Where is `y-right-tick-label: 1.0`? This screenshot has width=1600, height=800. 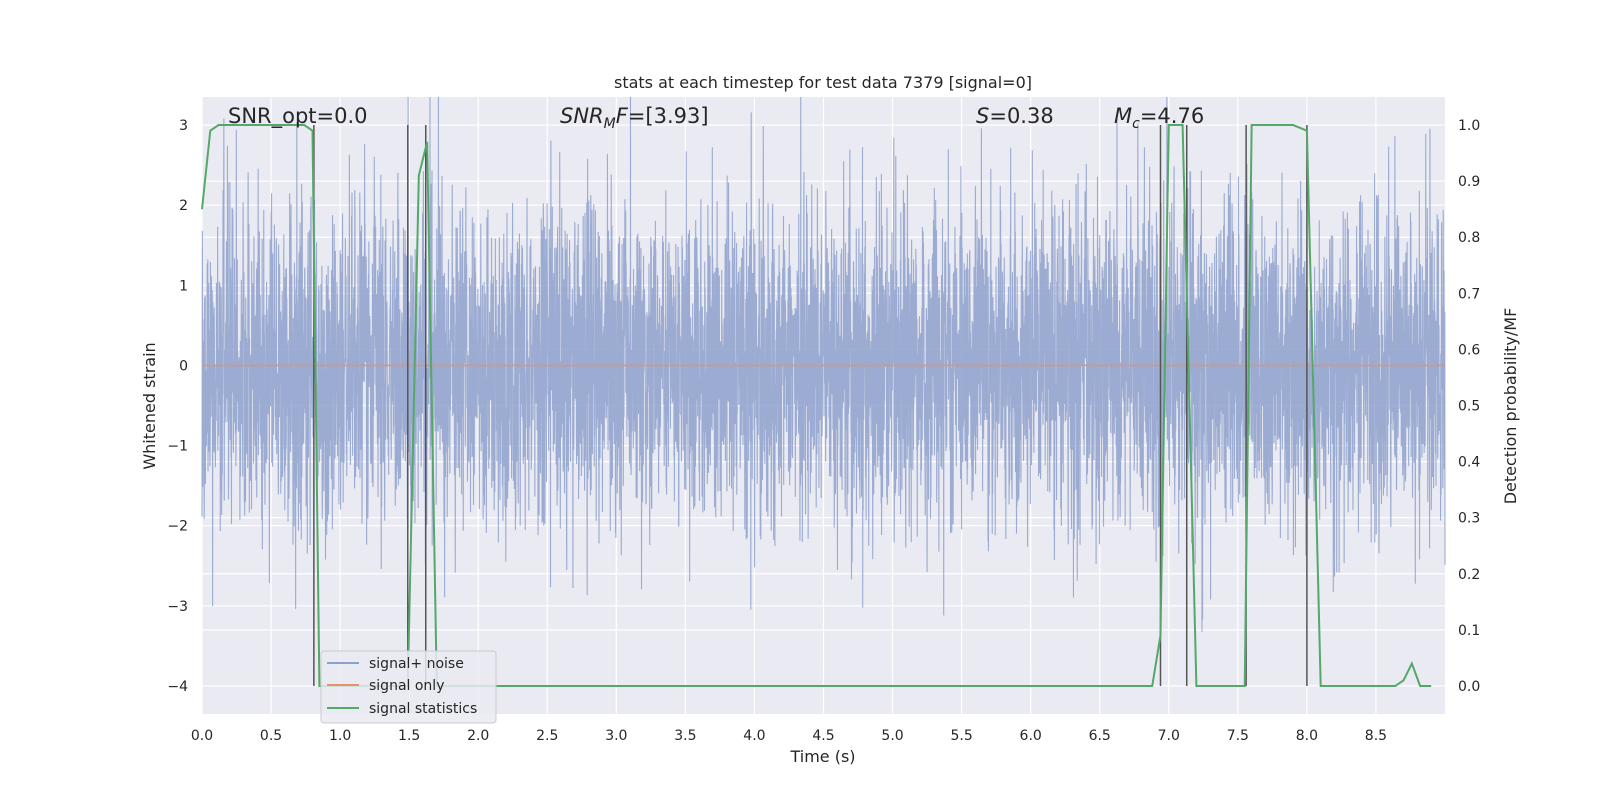
y-right-tick-label: 1.0 is located at coordinates (1469, 126).